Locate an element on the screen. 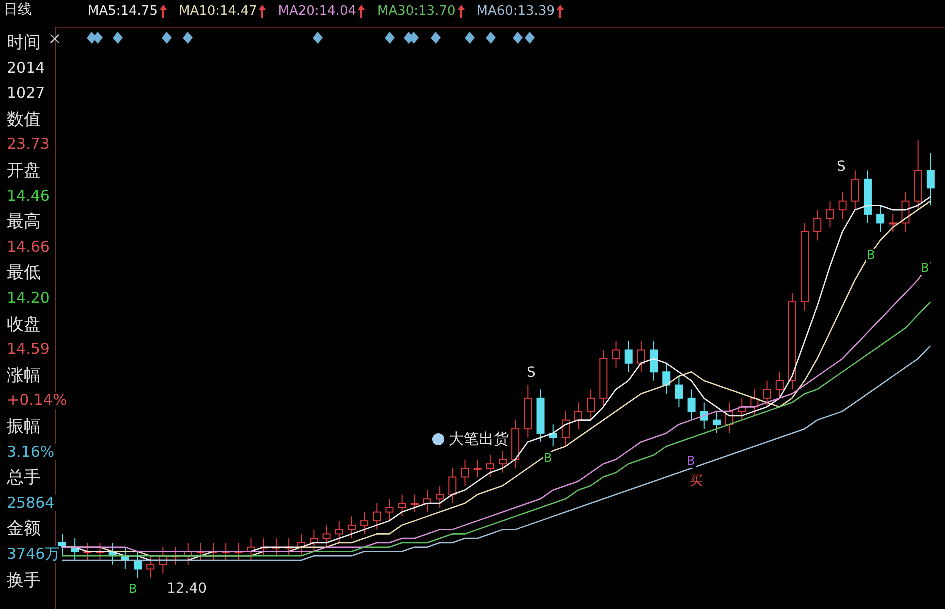  text: 最低 is located at coordinates (24, 273).